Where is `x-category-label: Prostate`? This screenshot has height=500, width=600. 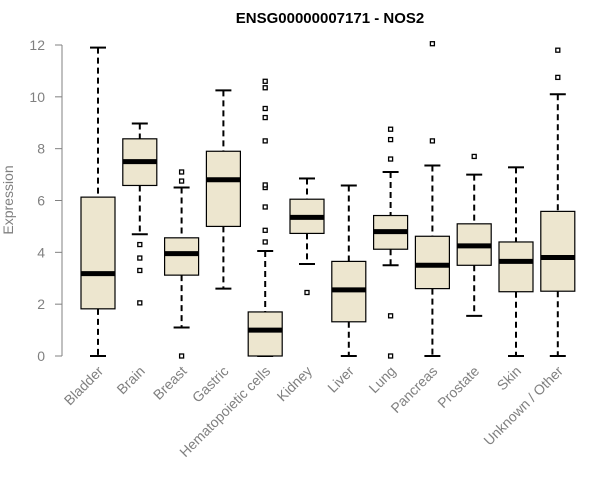 x-category-label: Prostate is located at coordinates (458, 387).